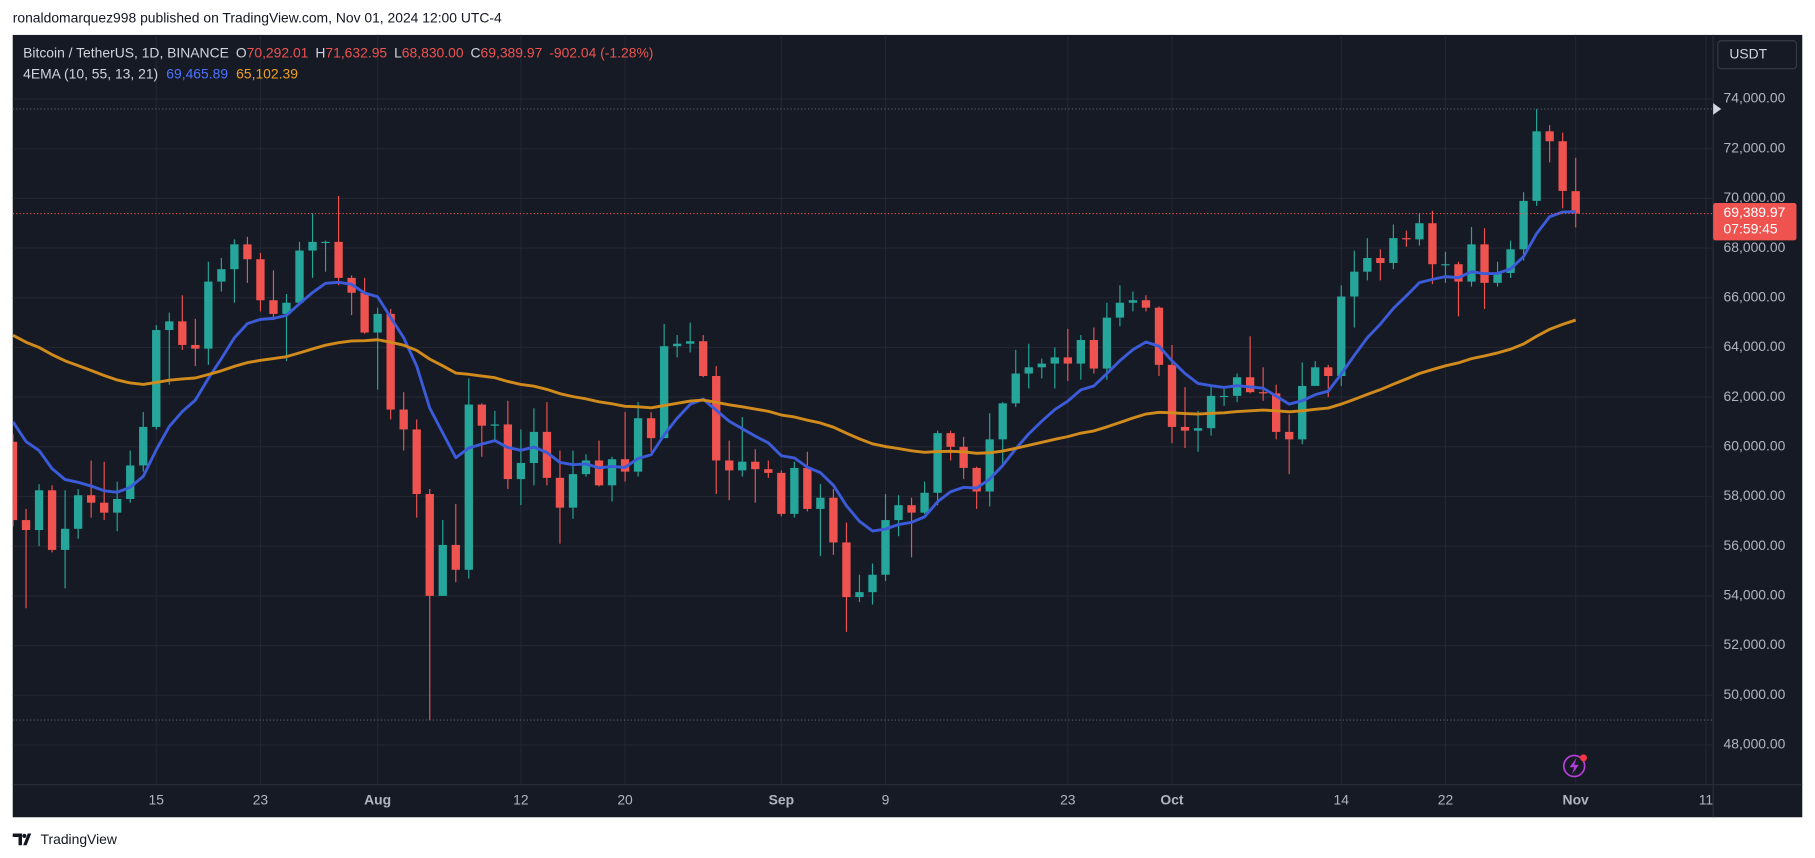  I want to click on range-high-marker, so click(1717, 109).